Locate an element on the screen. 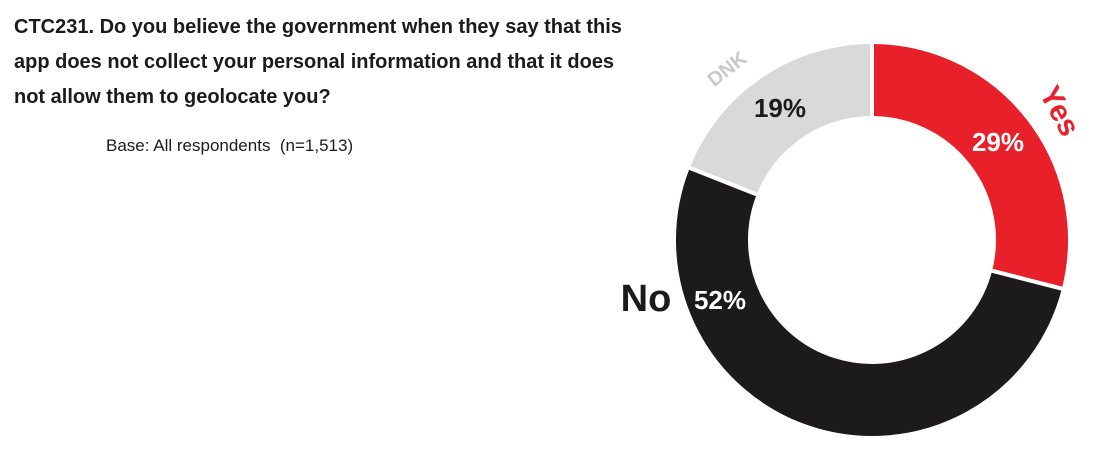 The height and width of the screenshot is (466, 1111). value-label: 29% is located at coordinates (998, 142).